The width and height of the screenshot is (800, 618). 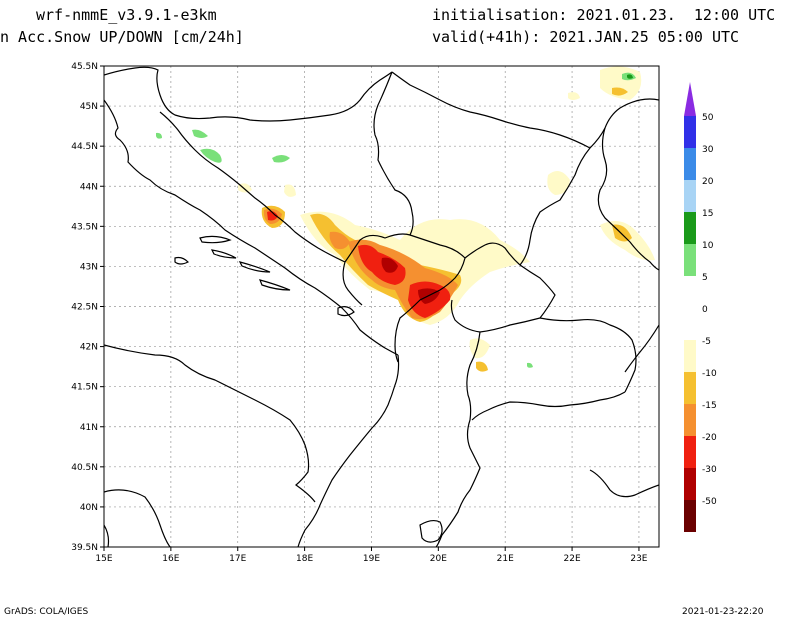 What do you see at coordinates (89, 107) in the screenshot?
I see `y-tick-label: 45N` at bounding box center [89, 107].